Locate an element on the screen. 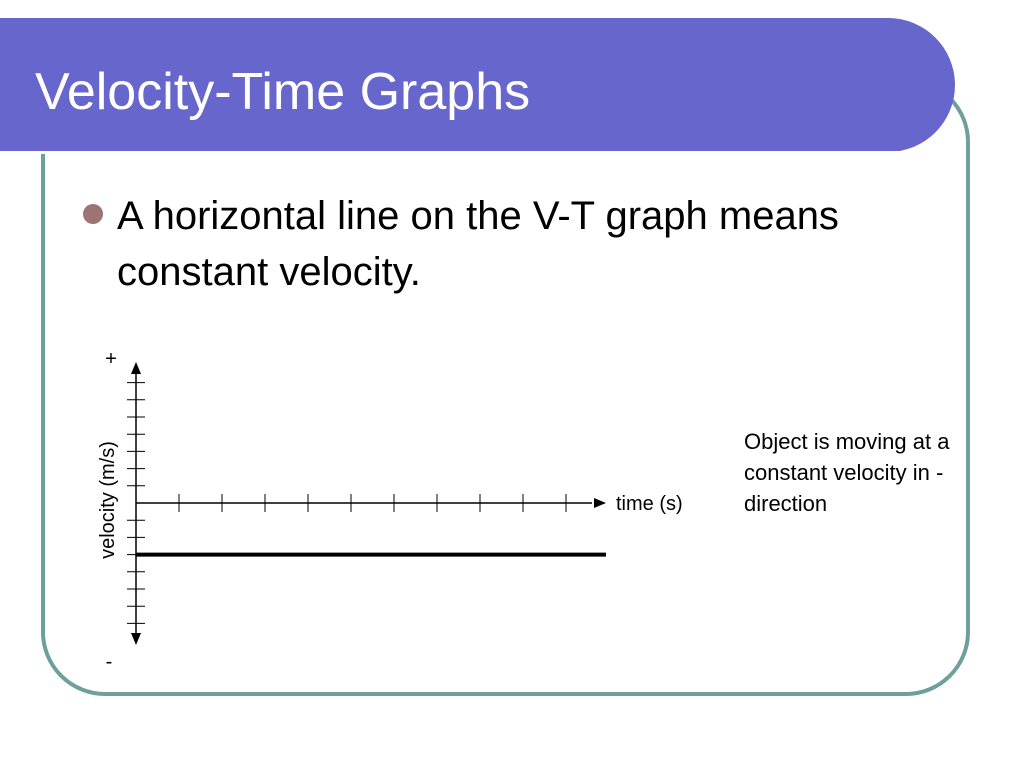  x-axis-label: time (s) is located at coordinates (649, 504).